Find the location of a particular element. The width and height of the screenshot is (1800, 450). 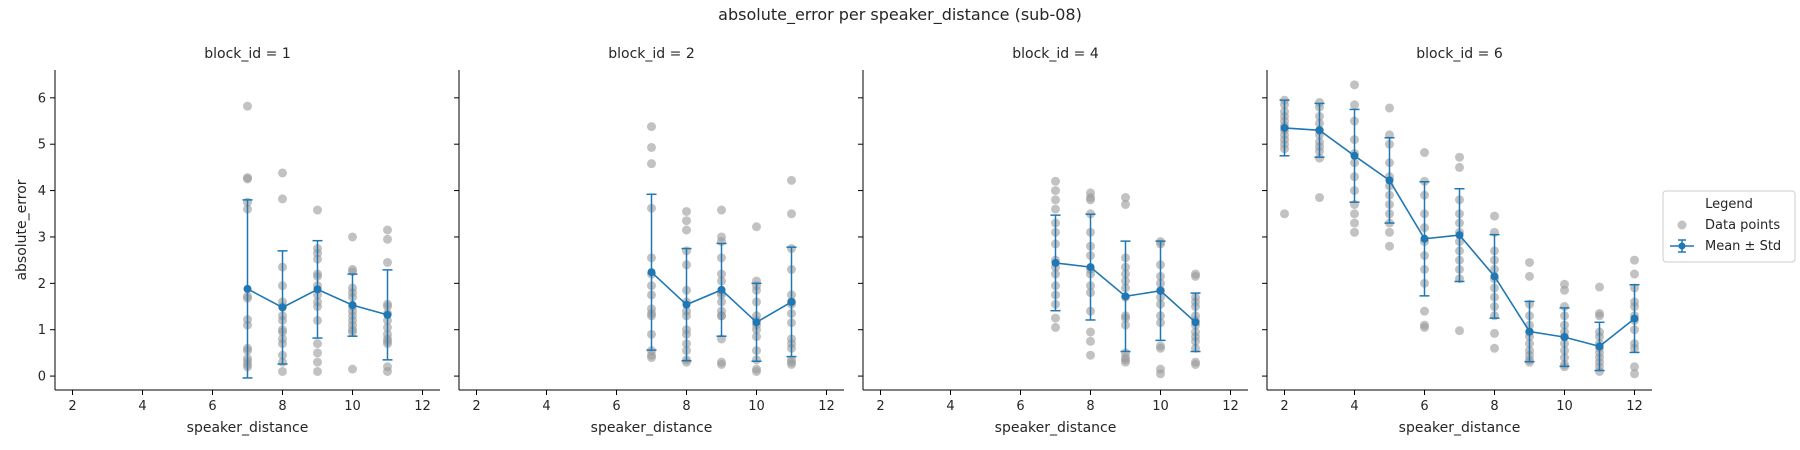

mean-std-series is located at coordinates (1125, 283).